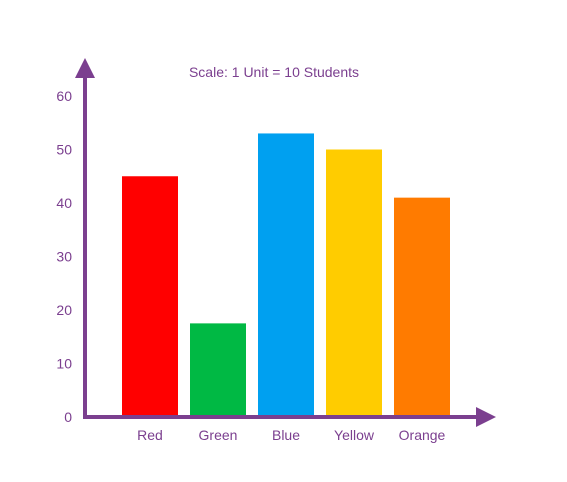  What do you see at coordinates (218, 370) in the screenshot?
I see `bar-green` at bounding box center [218, 370].